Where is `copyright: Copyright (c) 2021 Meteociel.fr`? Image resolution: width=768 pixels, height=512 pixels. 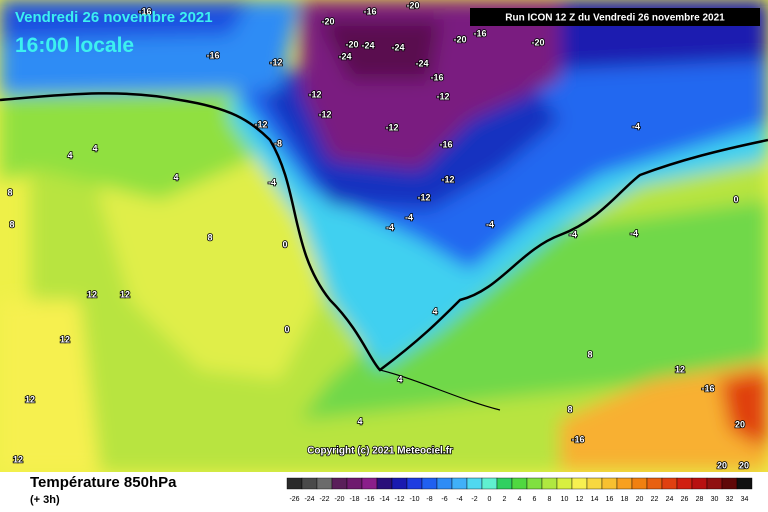 copyright: Copyright (c) 2021 Meteociel.fr is located at coordinates (380, 451).